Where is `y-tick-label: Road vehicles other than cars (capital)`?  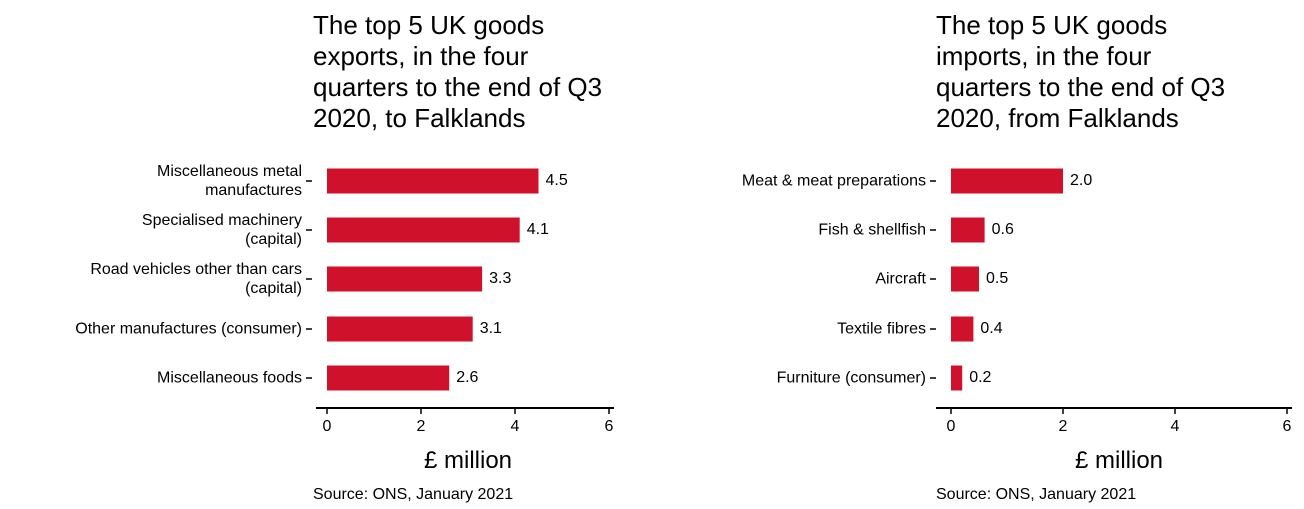
y-tick-label: Road vehicles other than cars (capital) is located at coordinates (196, 279).